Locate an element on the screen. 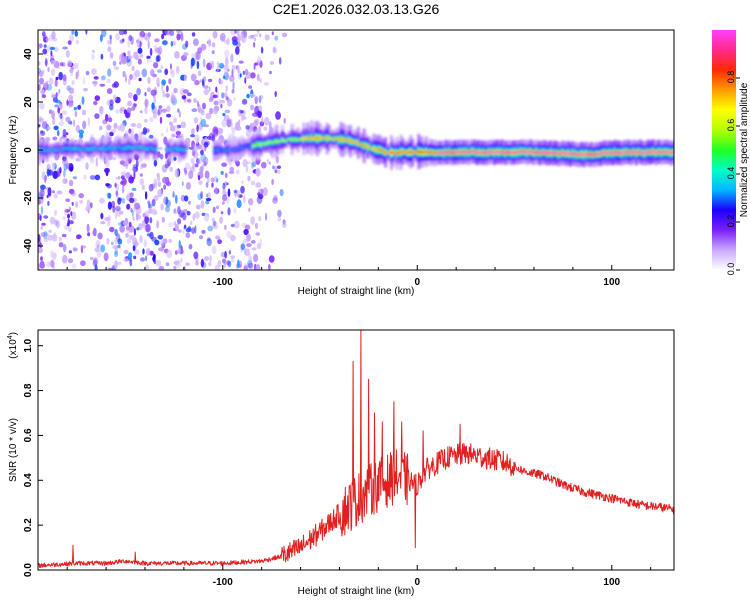 The width and height of the screenshot is (750, 600). snr-y-tick-label: 0.4 is located at coordinates (28, 480).